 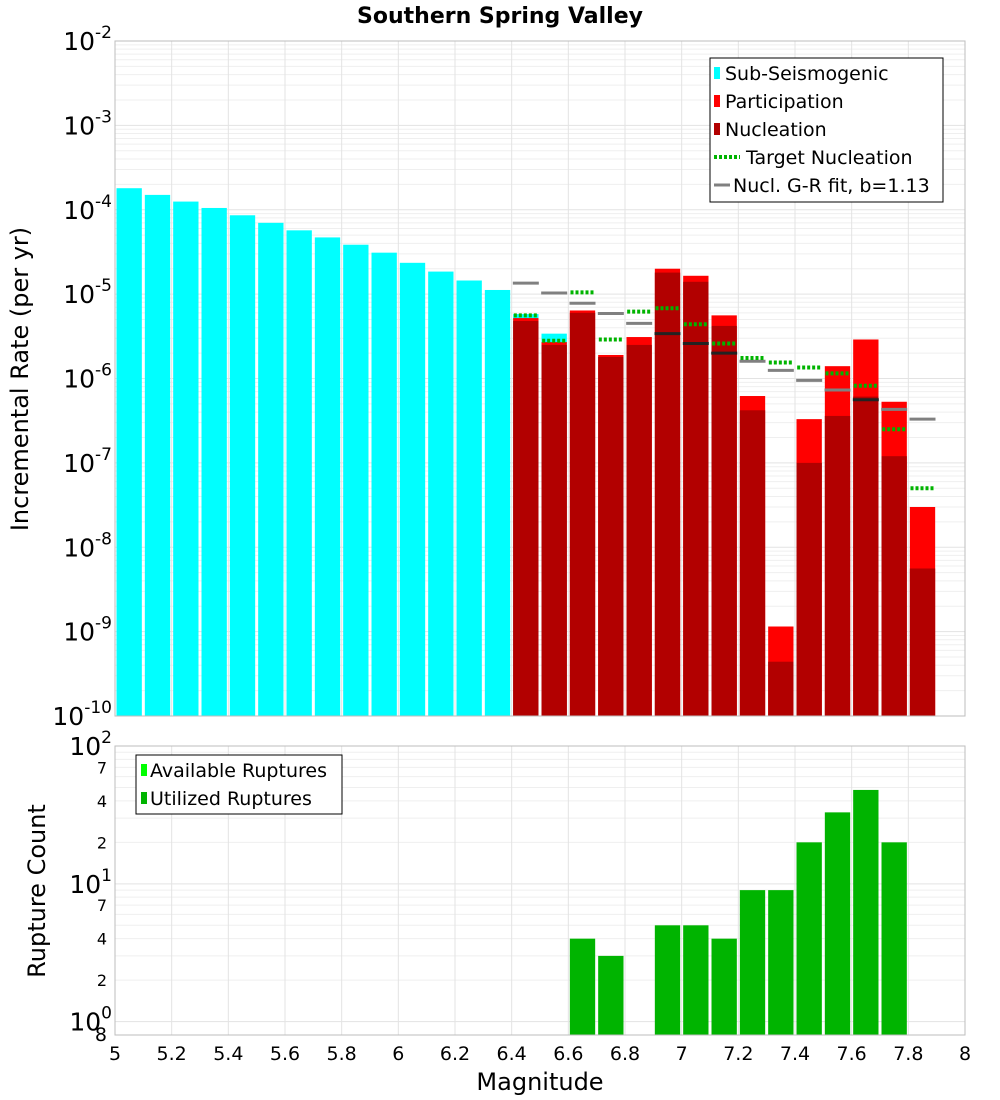 What do you see at coordinates (625, 1054) in the screenshot?
I see `x-tick-label: 6.8` at bounding box center [625, 1054].